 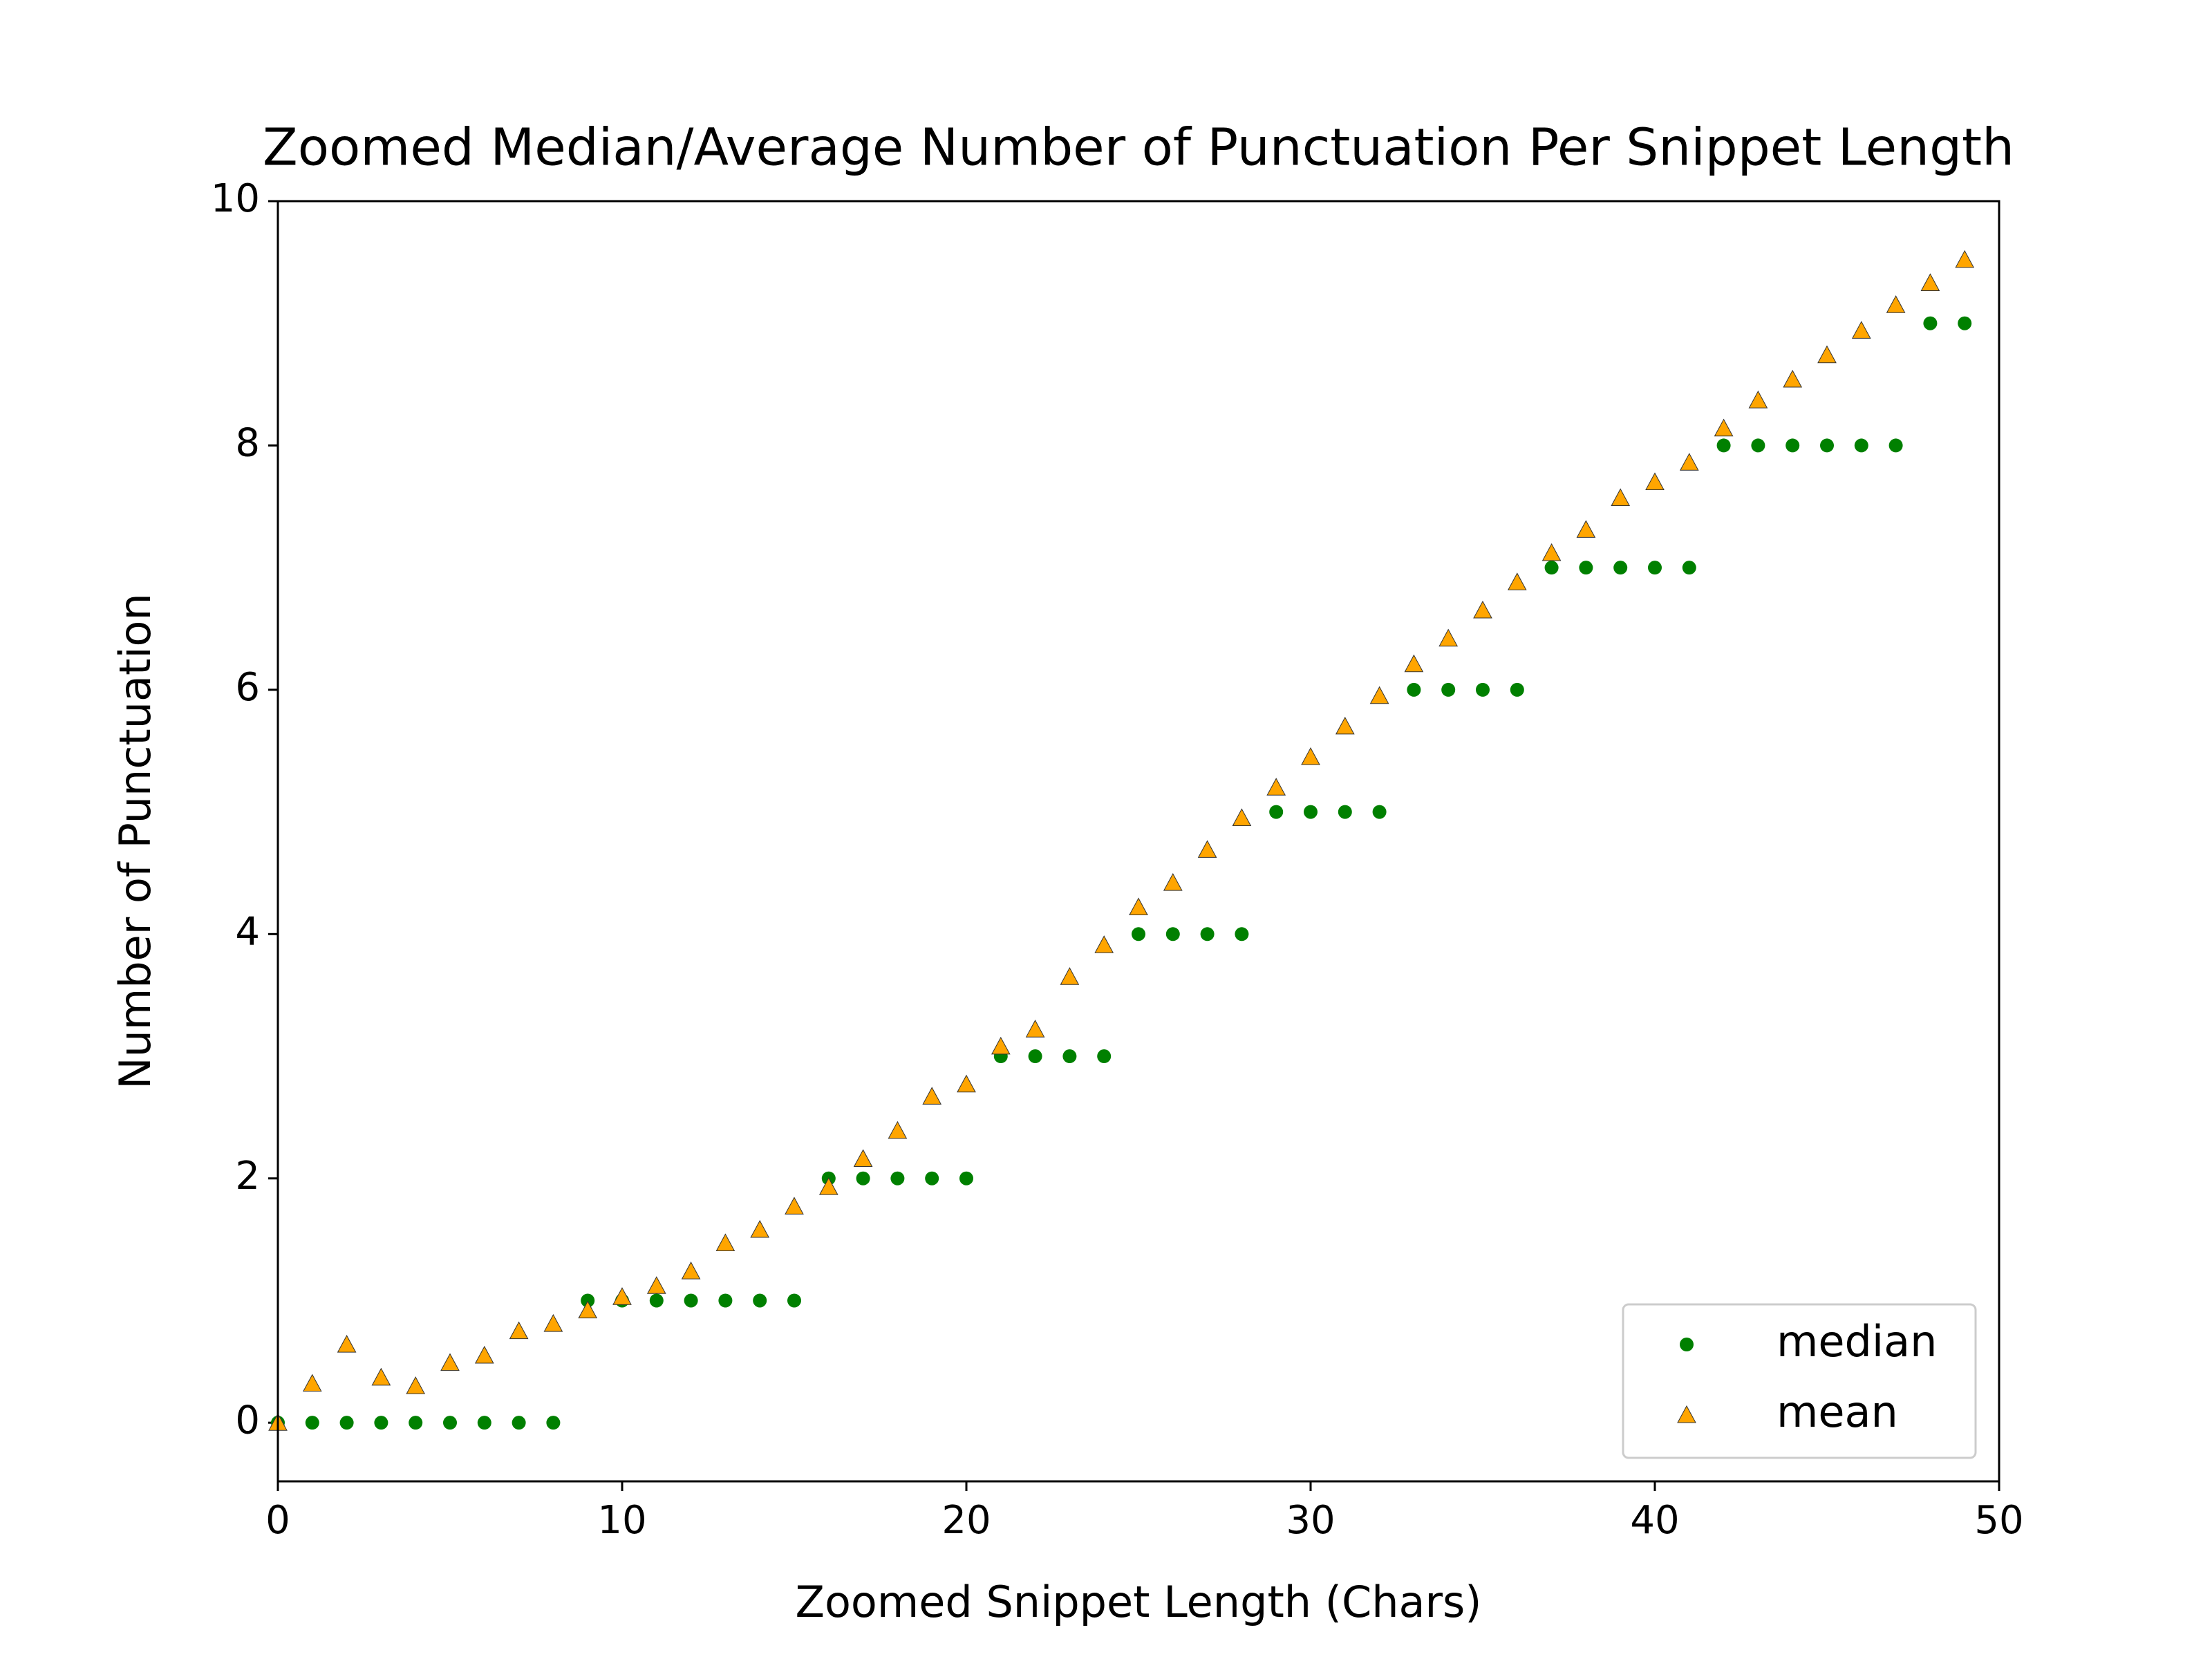 I want to click on y-tick-label: 6, so click(x=248, y=687).